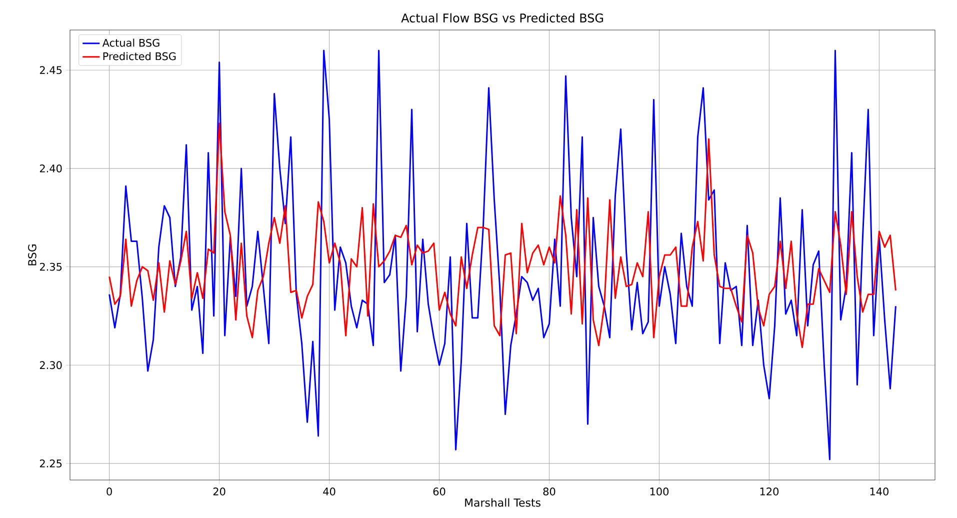  I want to click on y-tick-label: 2.35, so click(51, 266).